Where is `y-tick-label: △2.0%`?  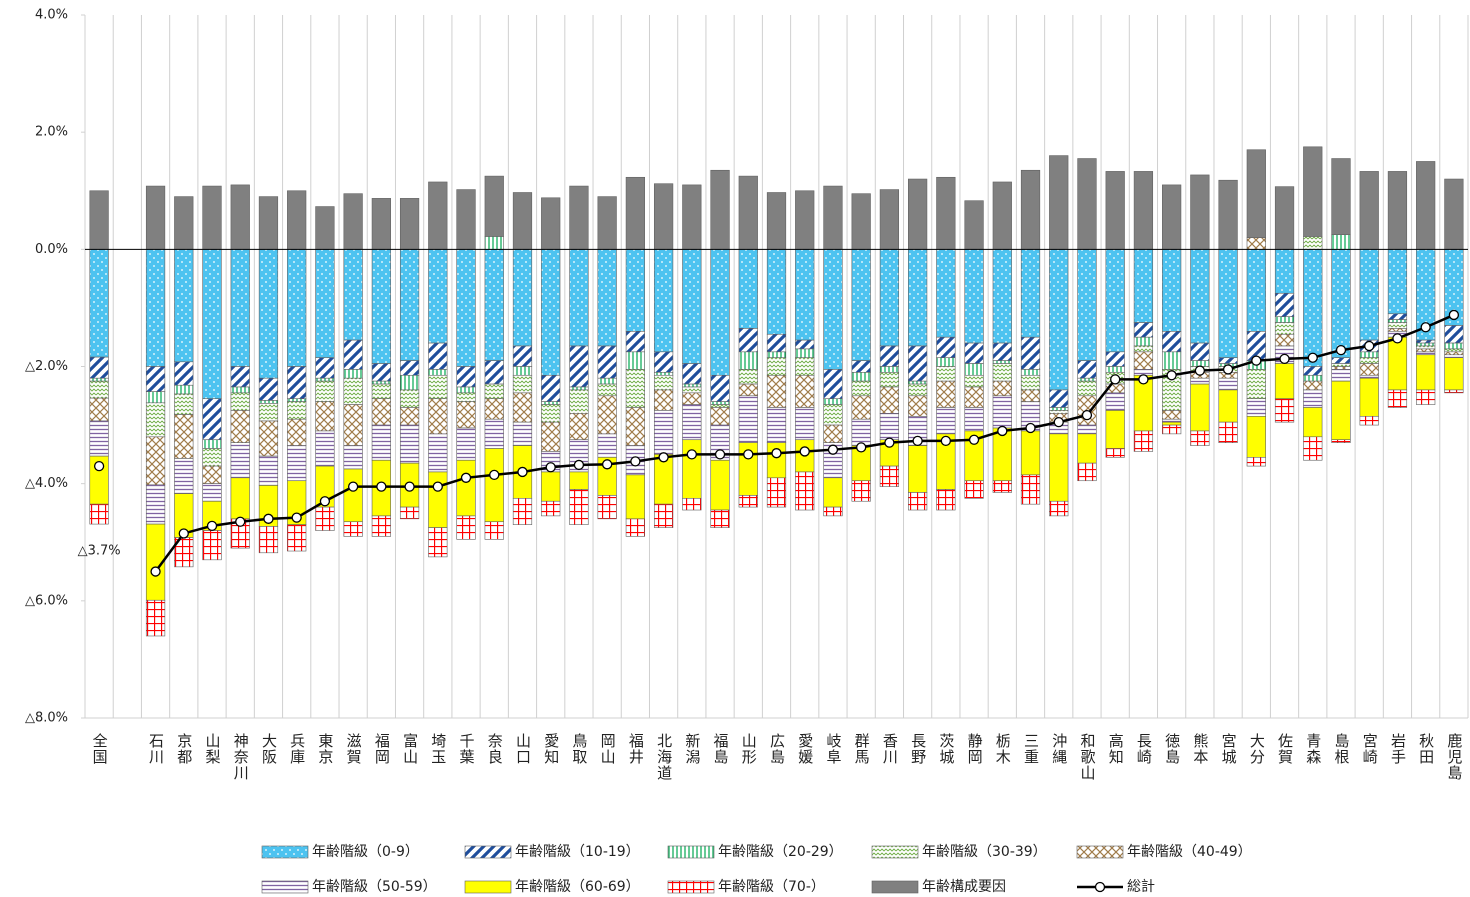 y-tick-label: △2.0% is located at coordinates (46, 366).